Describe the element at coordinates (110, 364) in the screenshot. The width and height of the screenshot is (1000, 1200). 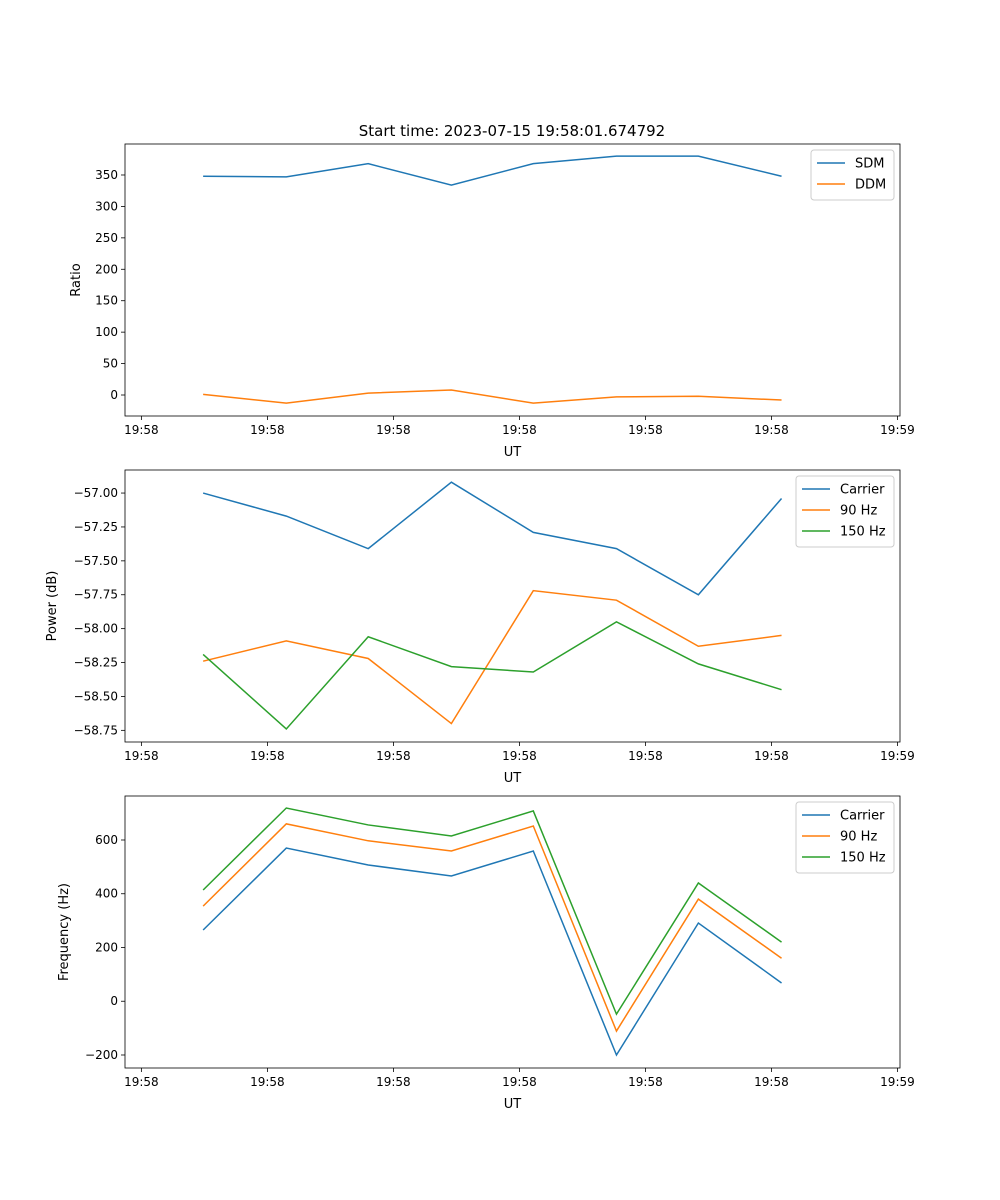
I see `y-tick-label: 50` at that location.